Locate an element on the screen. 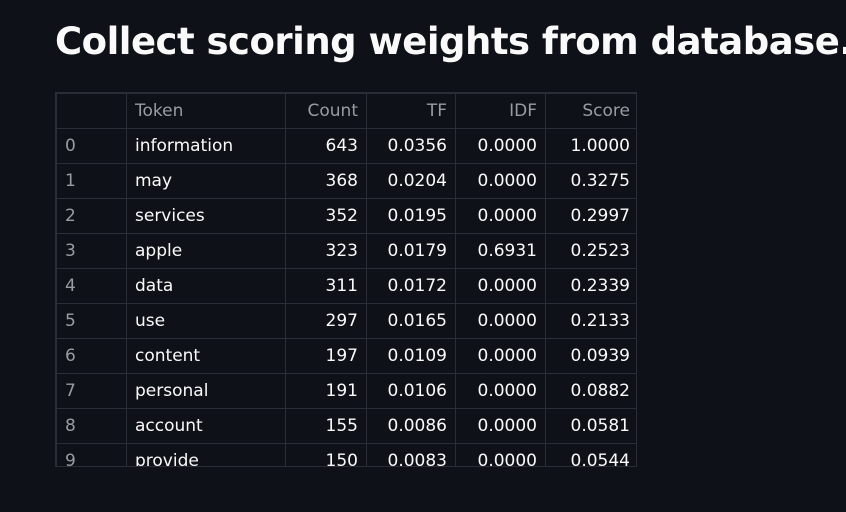 The width and height of the screenshot is (846, 512). column-header-count: Count is located at coordinates (326, 111).